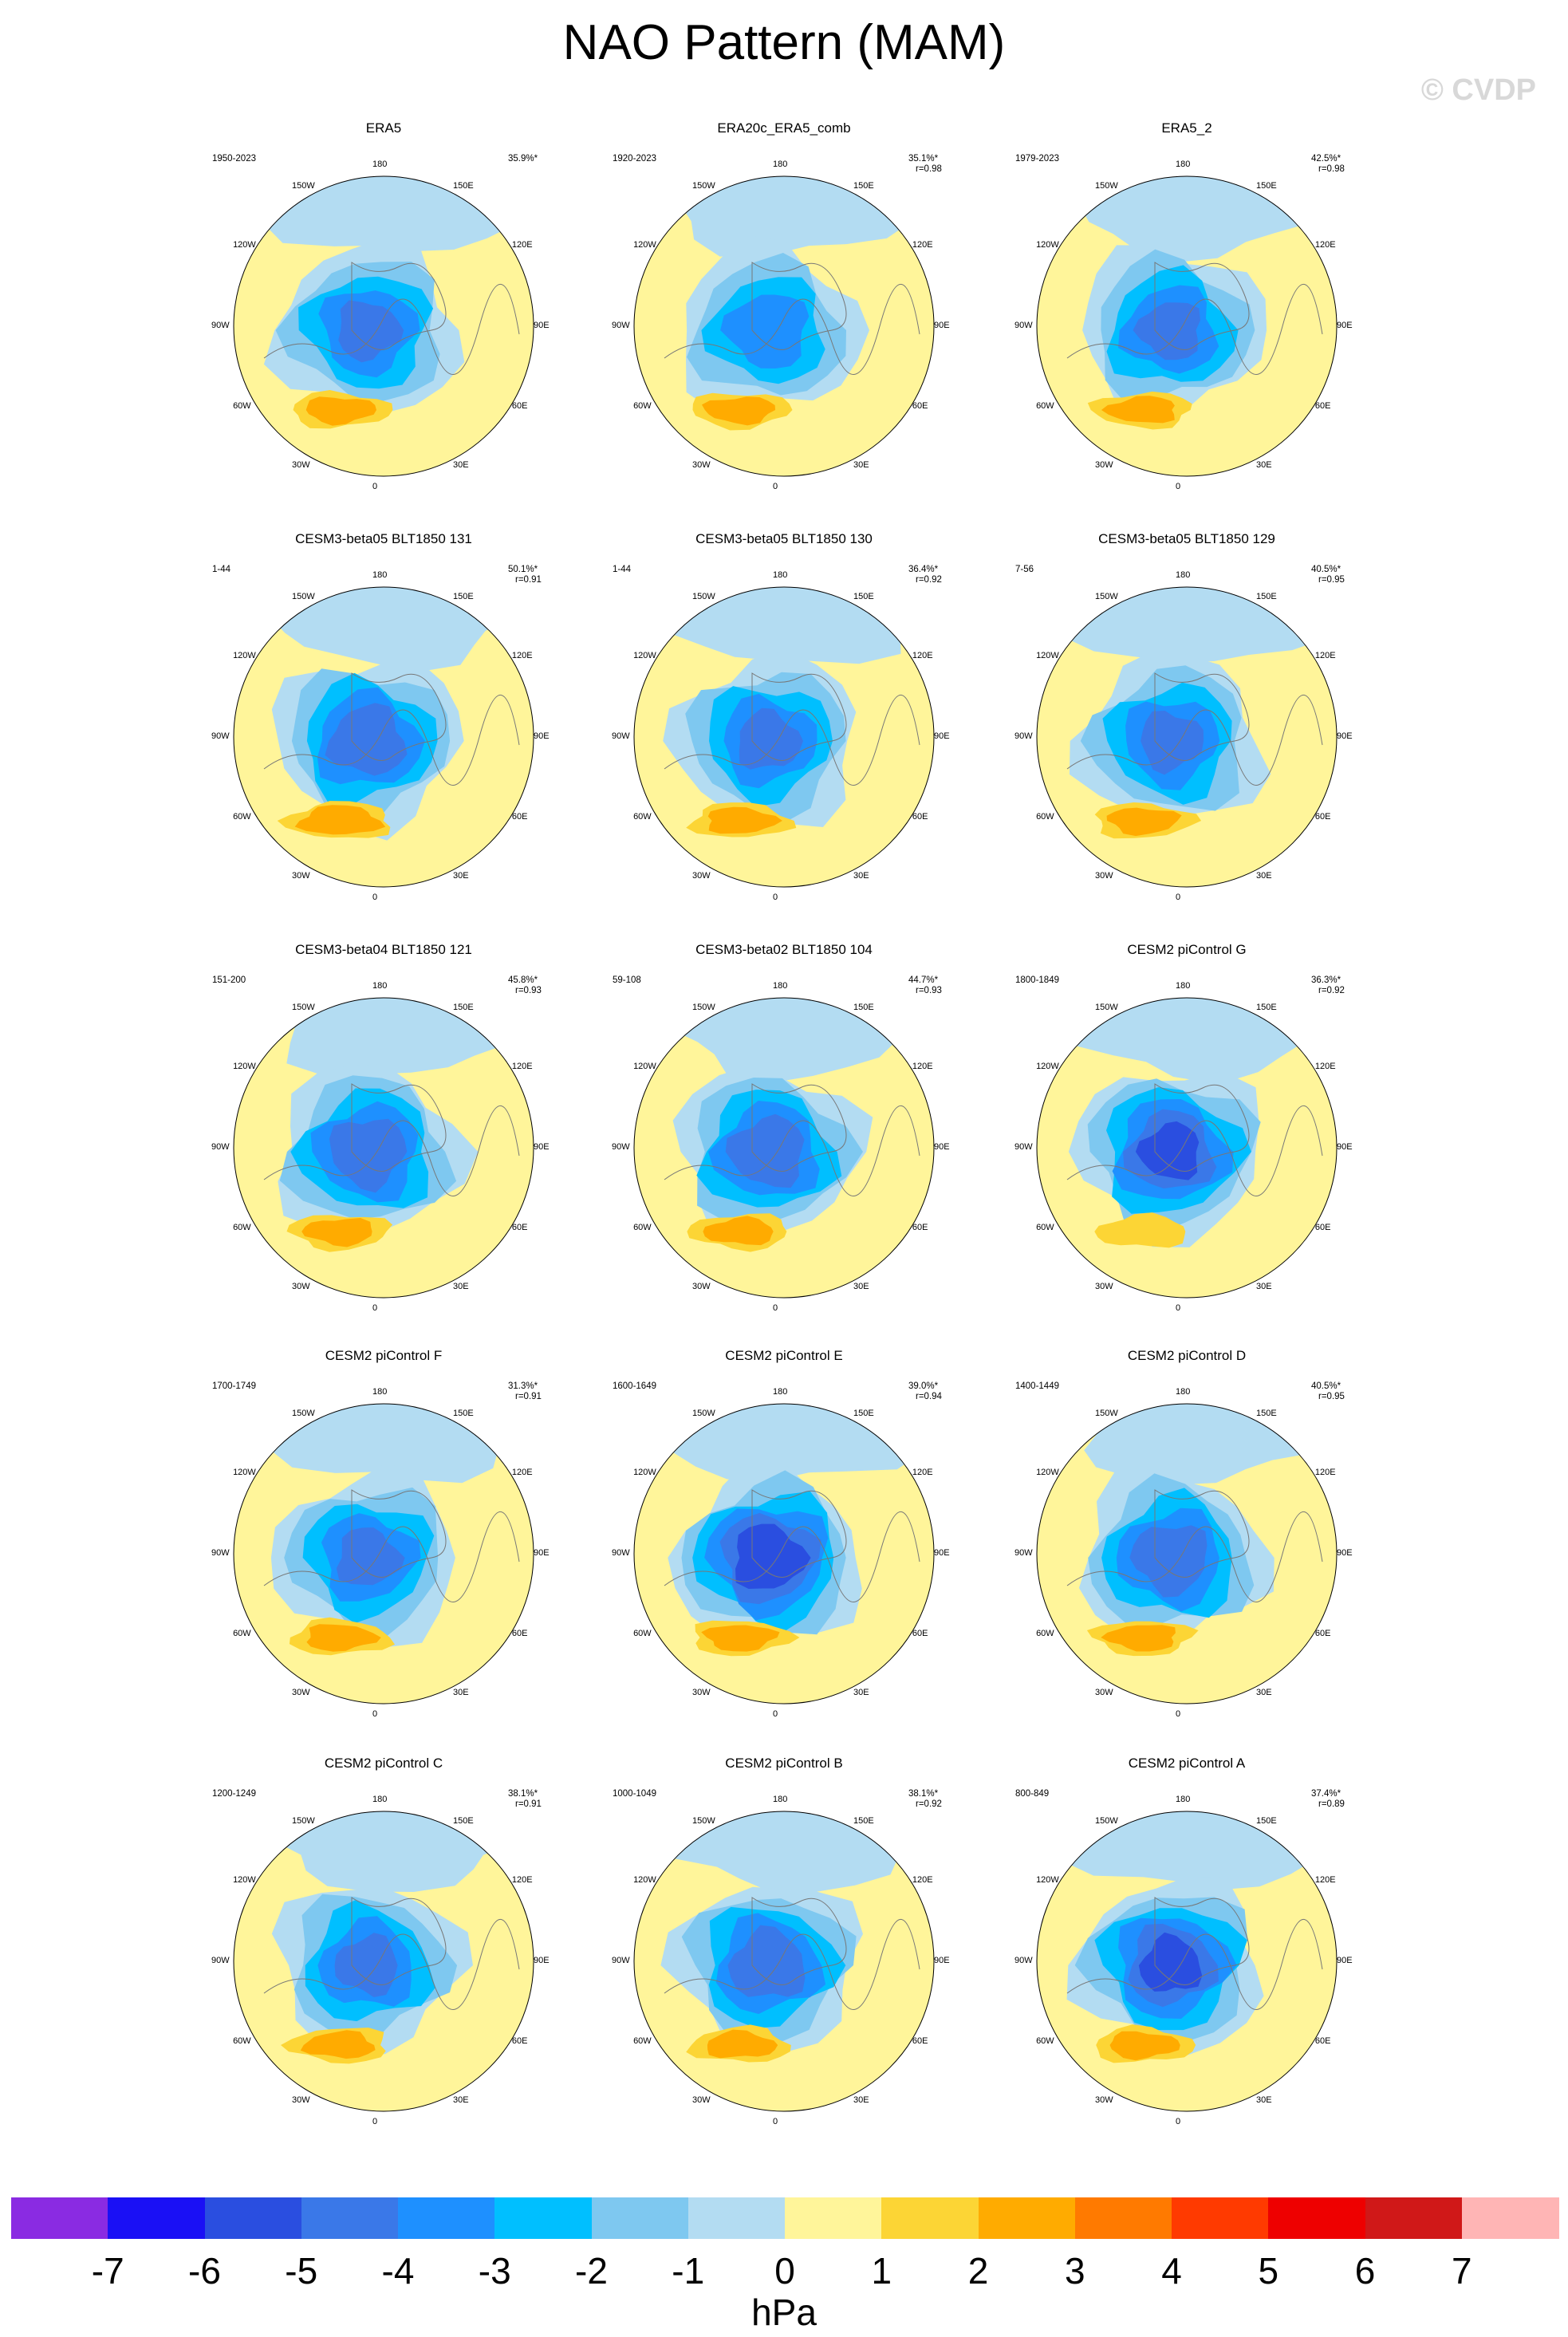 The image size is (1568, 2337). Describe the element at coordinates (1331, 990) in the screenshot. I see `panel-pattern-correlation: r=0.92` at that location.